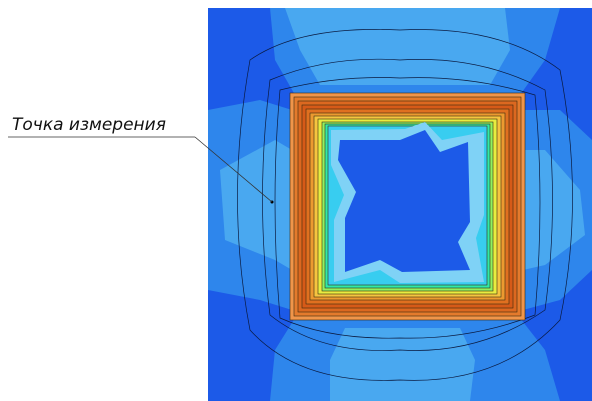 The height and width of the screenshot is (401, 592). Describe the element at coordinates (554, 210) in the screenshot. I see `lobe-right-light` at that location.